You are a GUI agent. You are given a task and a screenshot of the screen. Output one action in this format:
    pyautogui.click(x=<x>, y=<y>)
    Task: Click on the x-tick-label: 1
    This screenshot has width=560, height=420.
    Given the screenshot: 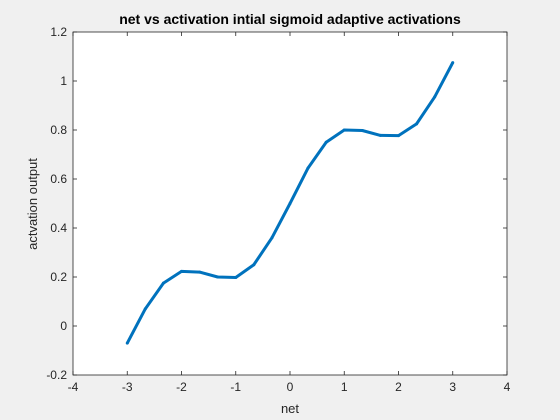 What is the action you would take?
    pyautogui.click(x=344, y=387)
    